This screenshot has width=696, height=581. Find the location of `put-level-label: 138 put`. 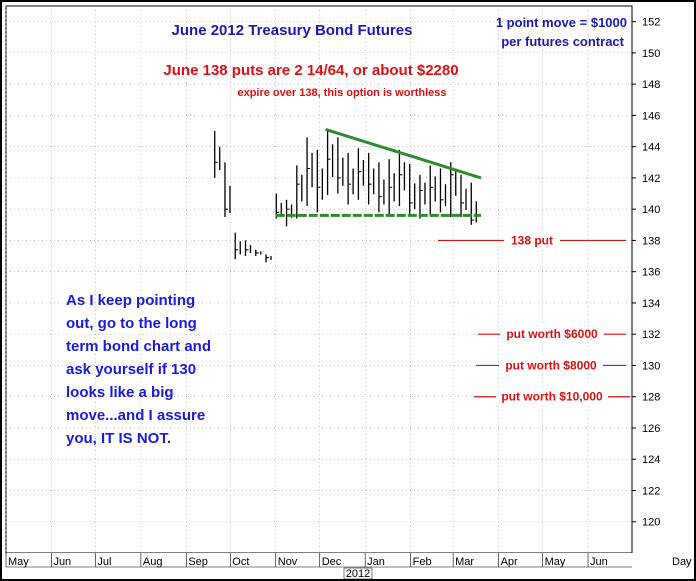

put-level-label: 138 put is located at coordinates (532, 240).